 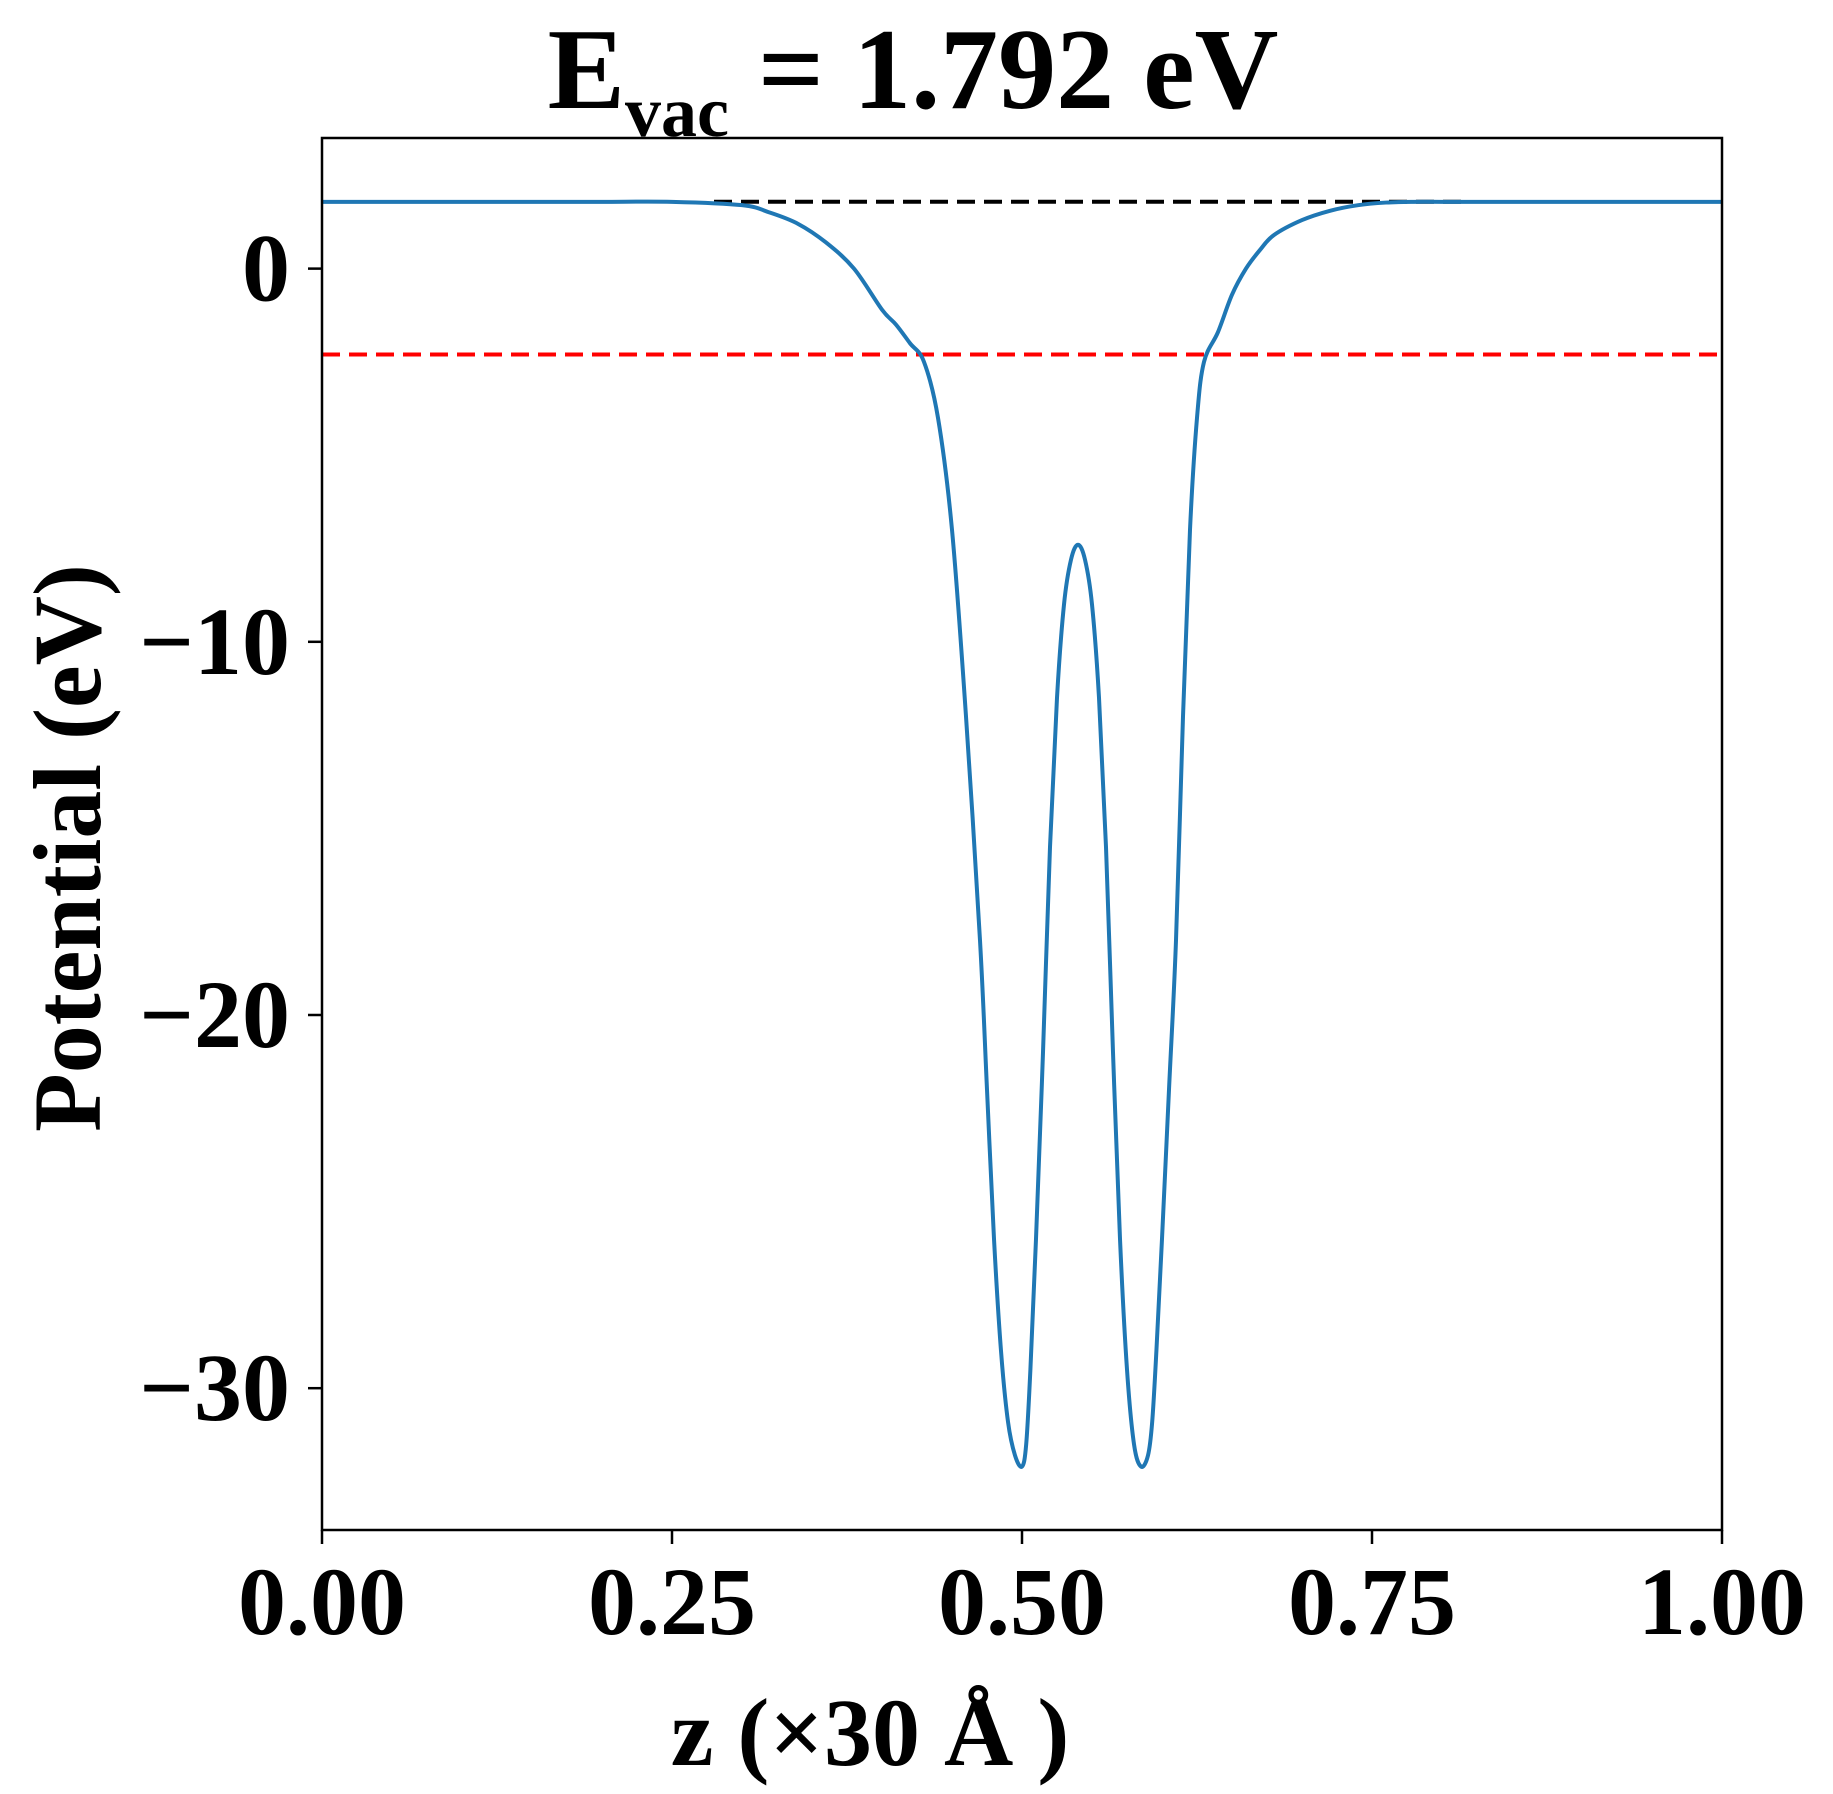 I want to click on x-axis-label: z (×30 Å ), so click(x=870, y=1732).